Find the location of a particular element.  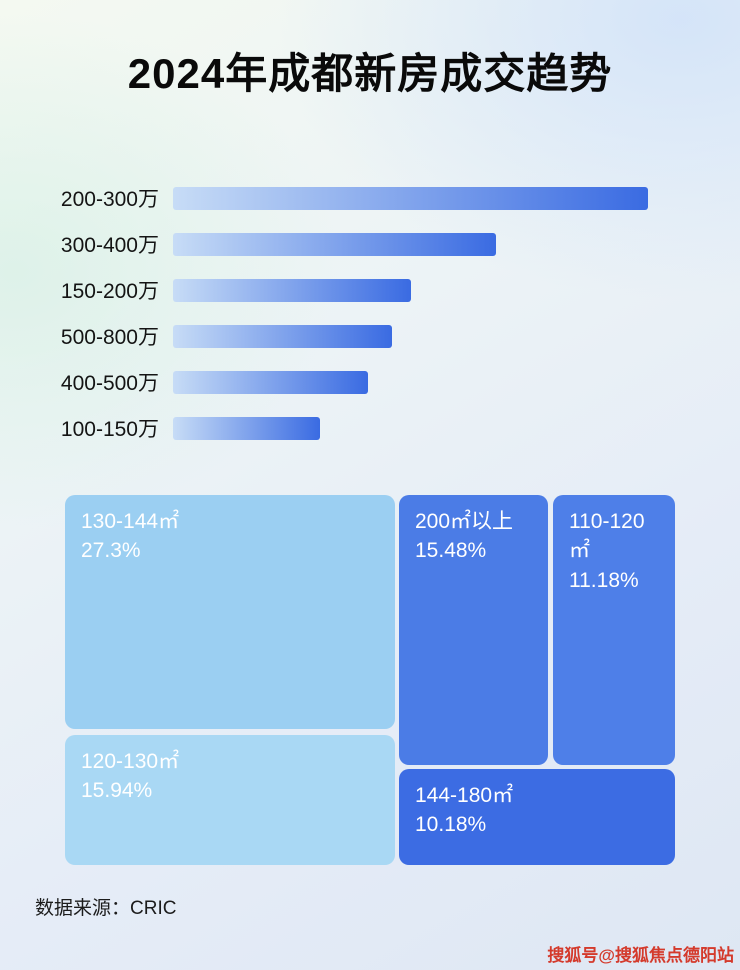

treemap-block-label: 120-130㎡ is located at coordinates (130, 761).